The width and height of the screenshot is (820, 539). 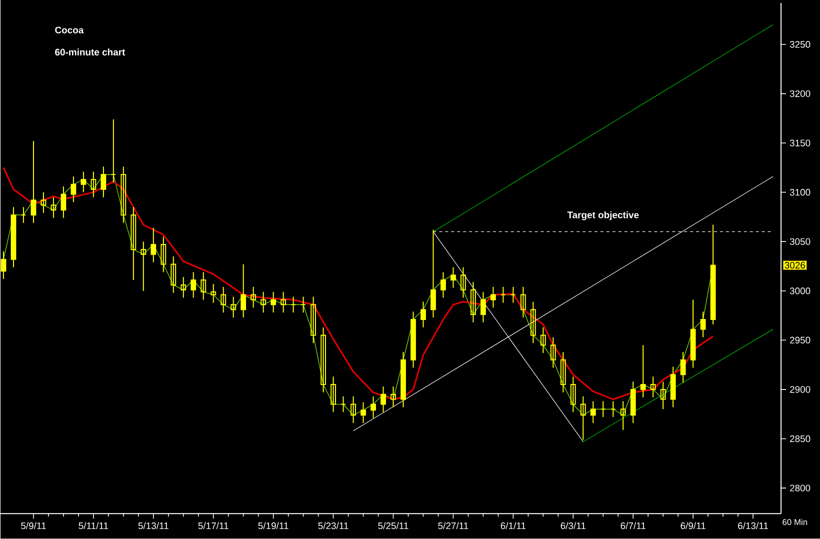 What do you see at coordinates (795, 522) in the screenshot?
I see `text: 60 Min` at bounding box center [795, 522].